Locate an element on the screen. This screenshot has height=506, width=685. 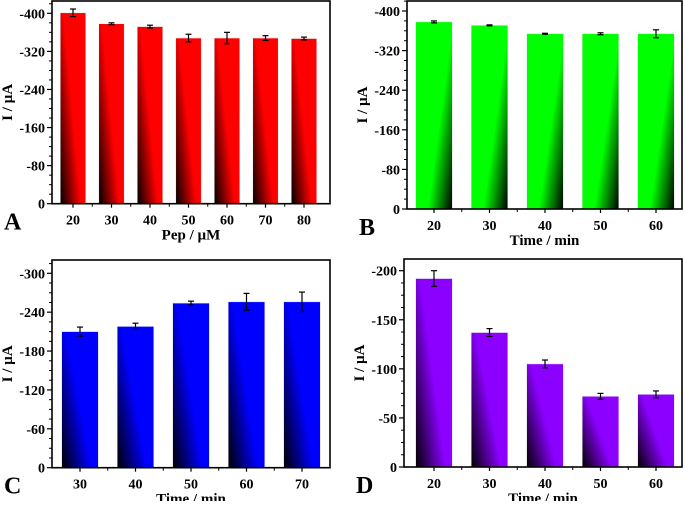
x-axis-label: Pep / µM is located at coordinates (191, 236).